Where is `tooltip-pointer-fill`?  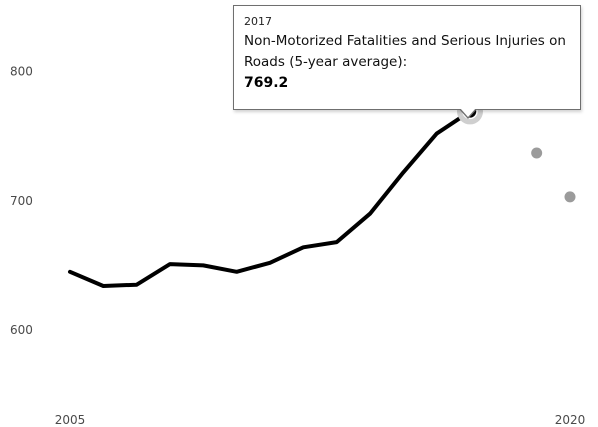 tooltip-pointer-fill is located at coordinates (468, 112).